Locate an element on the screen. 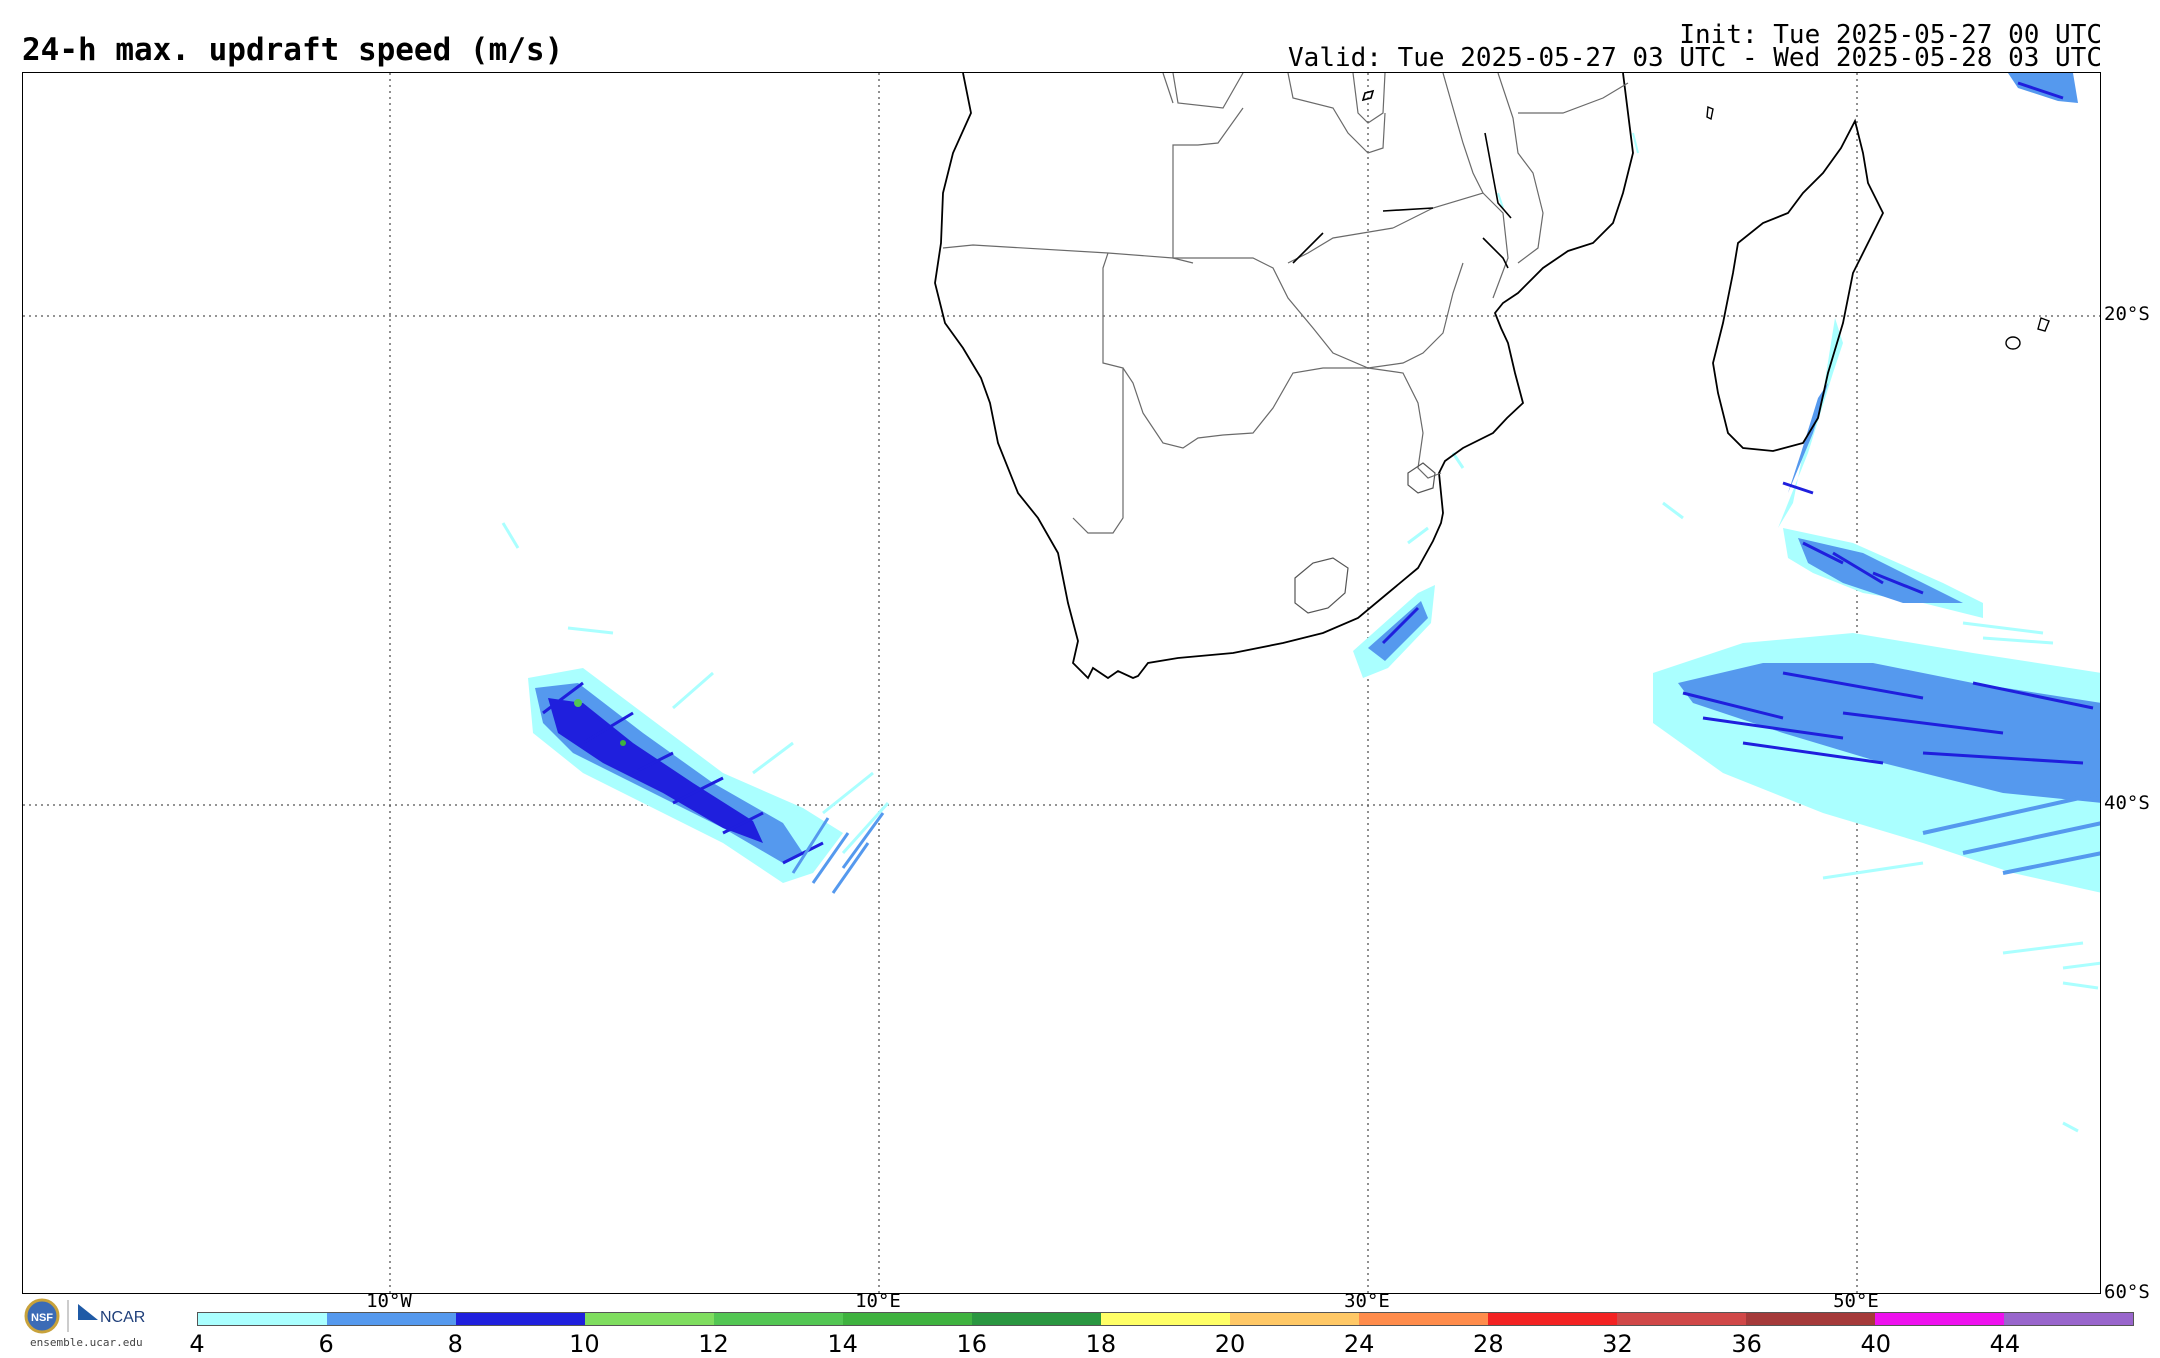 The image size is (2160, 1358). lat-label-40s: 40°S is located at coordinates (2127, 803).